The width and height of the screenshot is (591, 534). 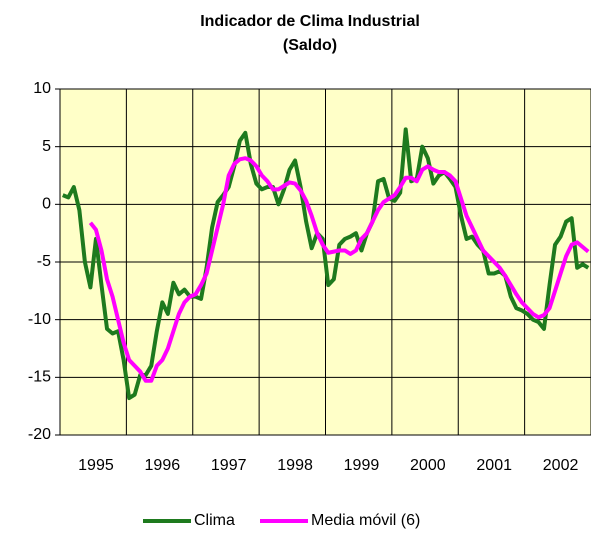 I want to click on legend-label: Media móvil (6), so click(x=365, y=520).